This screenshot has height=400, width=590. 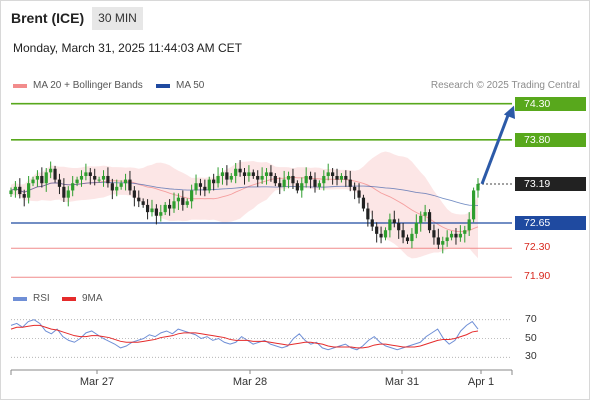 What do you see at coordinates (244, 336) in the screenshot?
I see `rsi-ma-line` at bounding box center [244, 336].